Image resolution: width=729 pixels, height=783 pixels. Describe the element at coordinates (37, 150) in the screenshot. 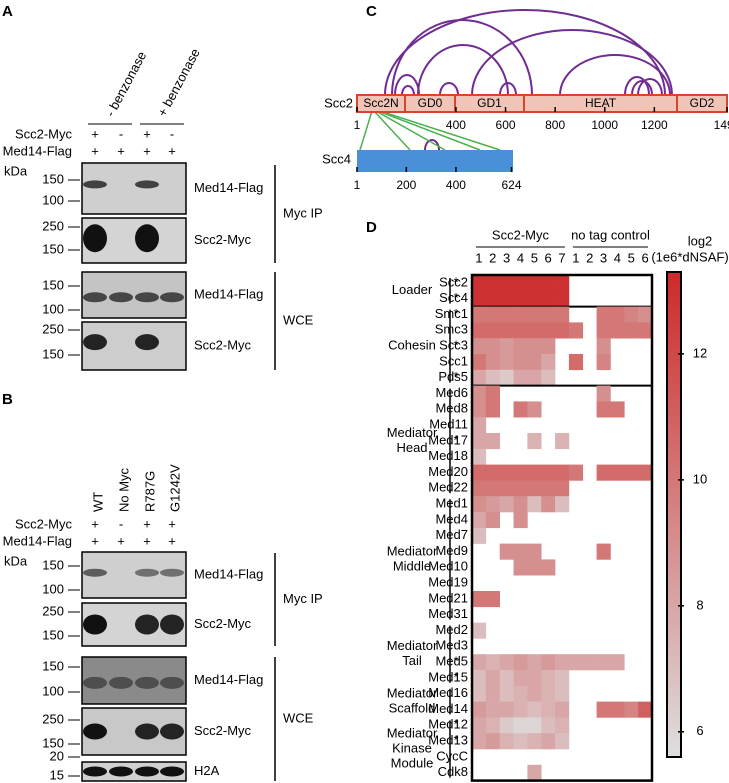

I see `row-label: Med14-Flag` at that location.